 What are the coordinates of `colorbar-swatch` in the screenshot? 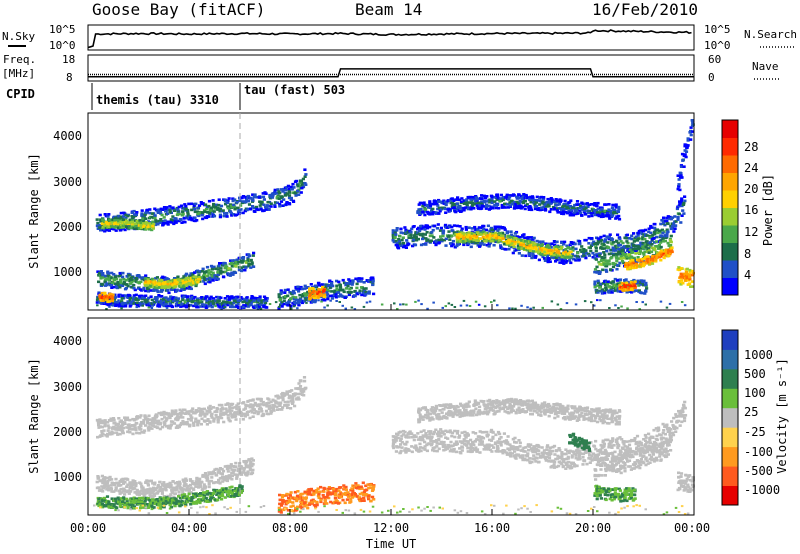 It's located at (730, 146).